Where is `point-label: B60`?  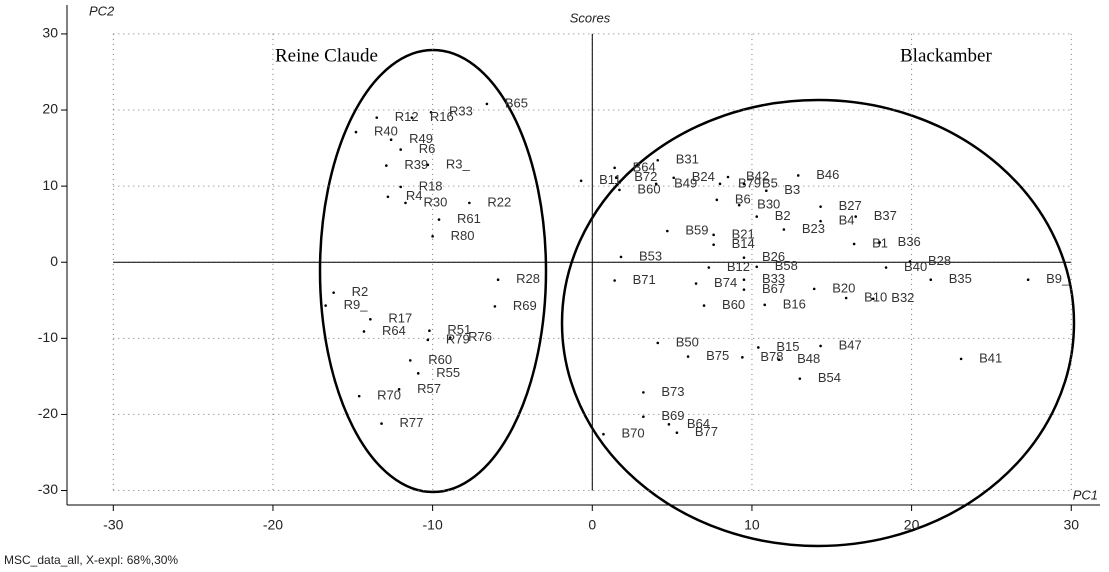 point-label: B60 is located at coordinates (733, 304).